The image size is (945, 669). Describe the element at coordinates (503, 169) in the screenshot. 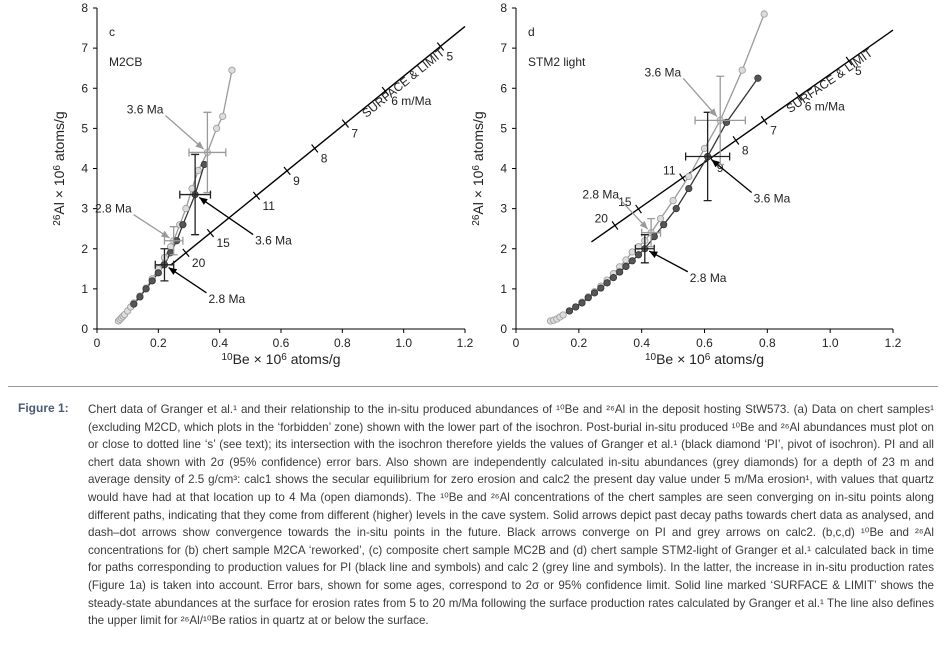

I see `y-tick-label: 4` at that location.